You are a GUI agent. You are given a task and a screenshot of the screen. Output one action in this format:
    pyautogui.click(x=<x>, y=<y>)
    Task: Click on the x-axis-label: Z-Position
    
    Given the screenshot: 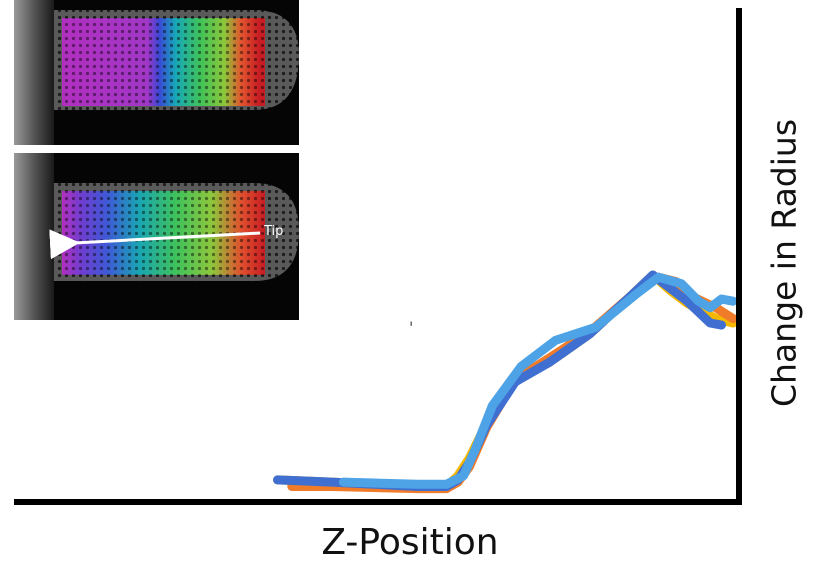 What is the action you would take?
    pyautogui.click(x=410, y=542)
    